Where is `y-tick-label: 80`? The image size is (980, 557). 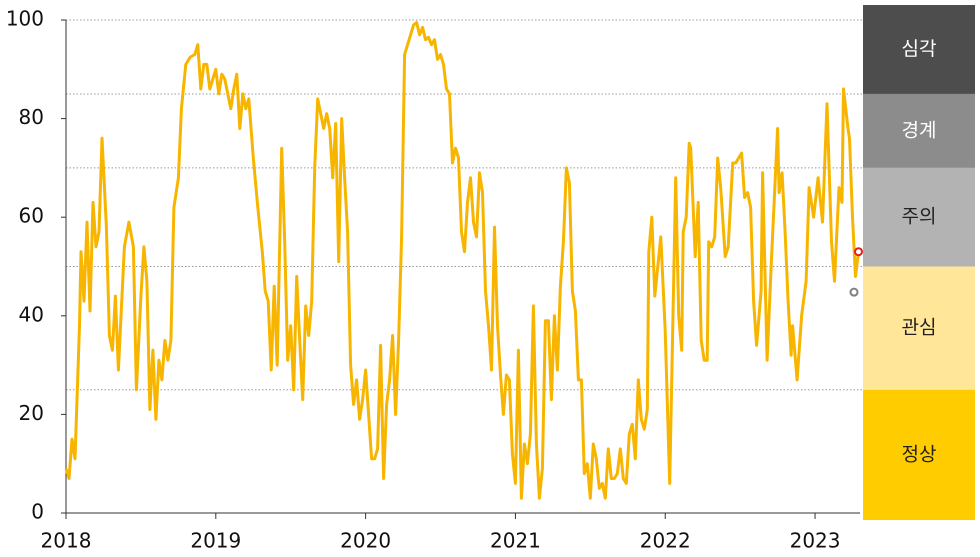 y-tick-label: 80 is located at coordinates (31, 117).